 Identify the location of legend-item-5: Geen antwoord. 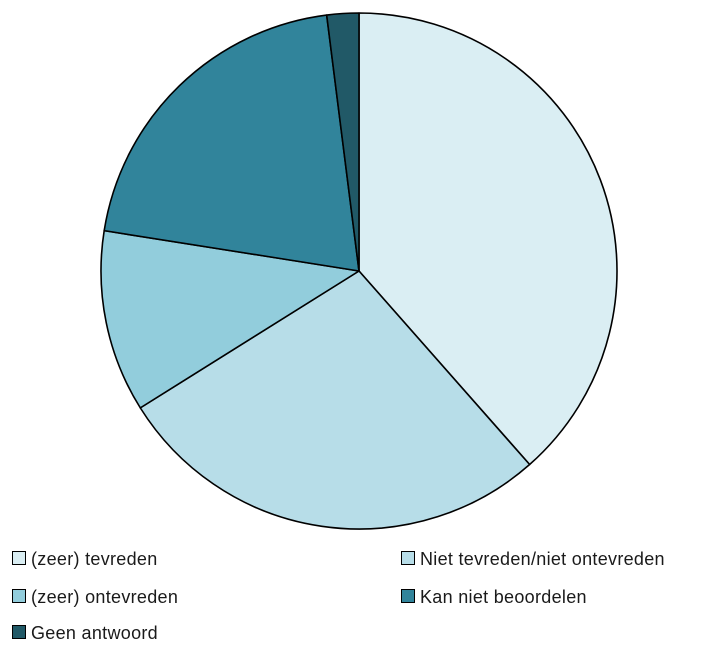
(85, 633).